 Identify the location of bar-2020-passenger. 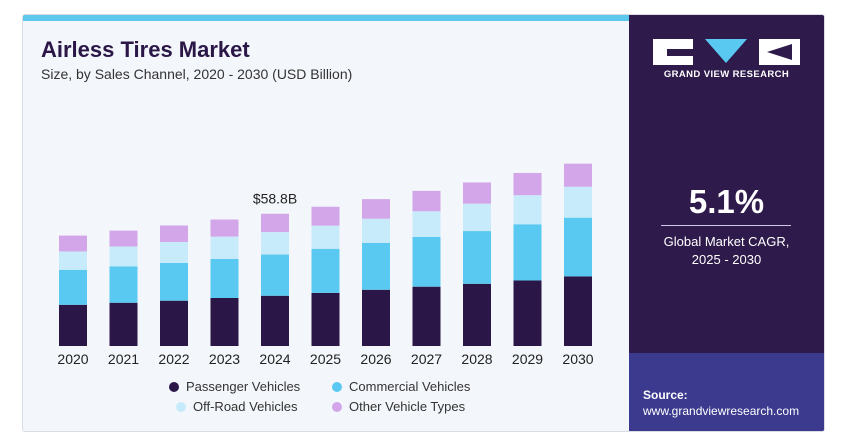
(73, 325).